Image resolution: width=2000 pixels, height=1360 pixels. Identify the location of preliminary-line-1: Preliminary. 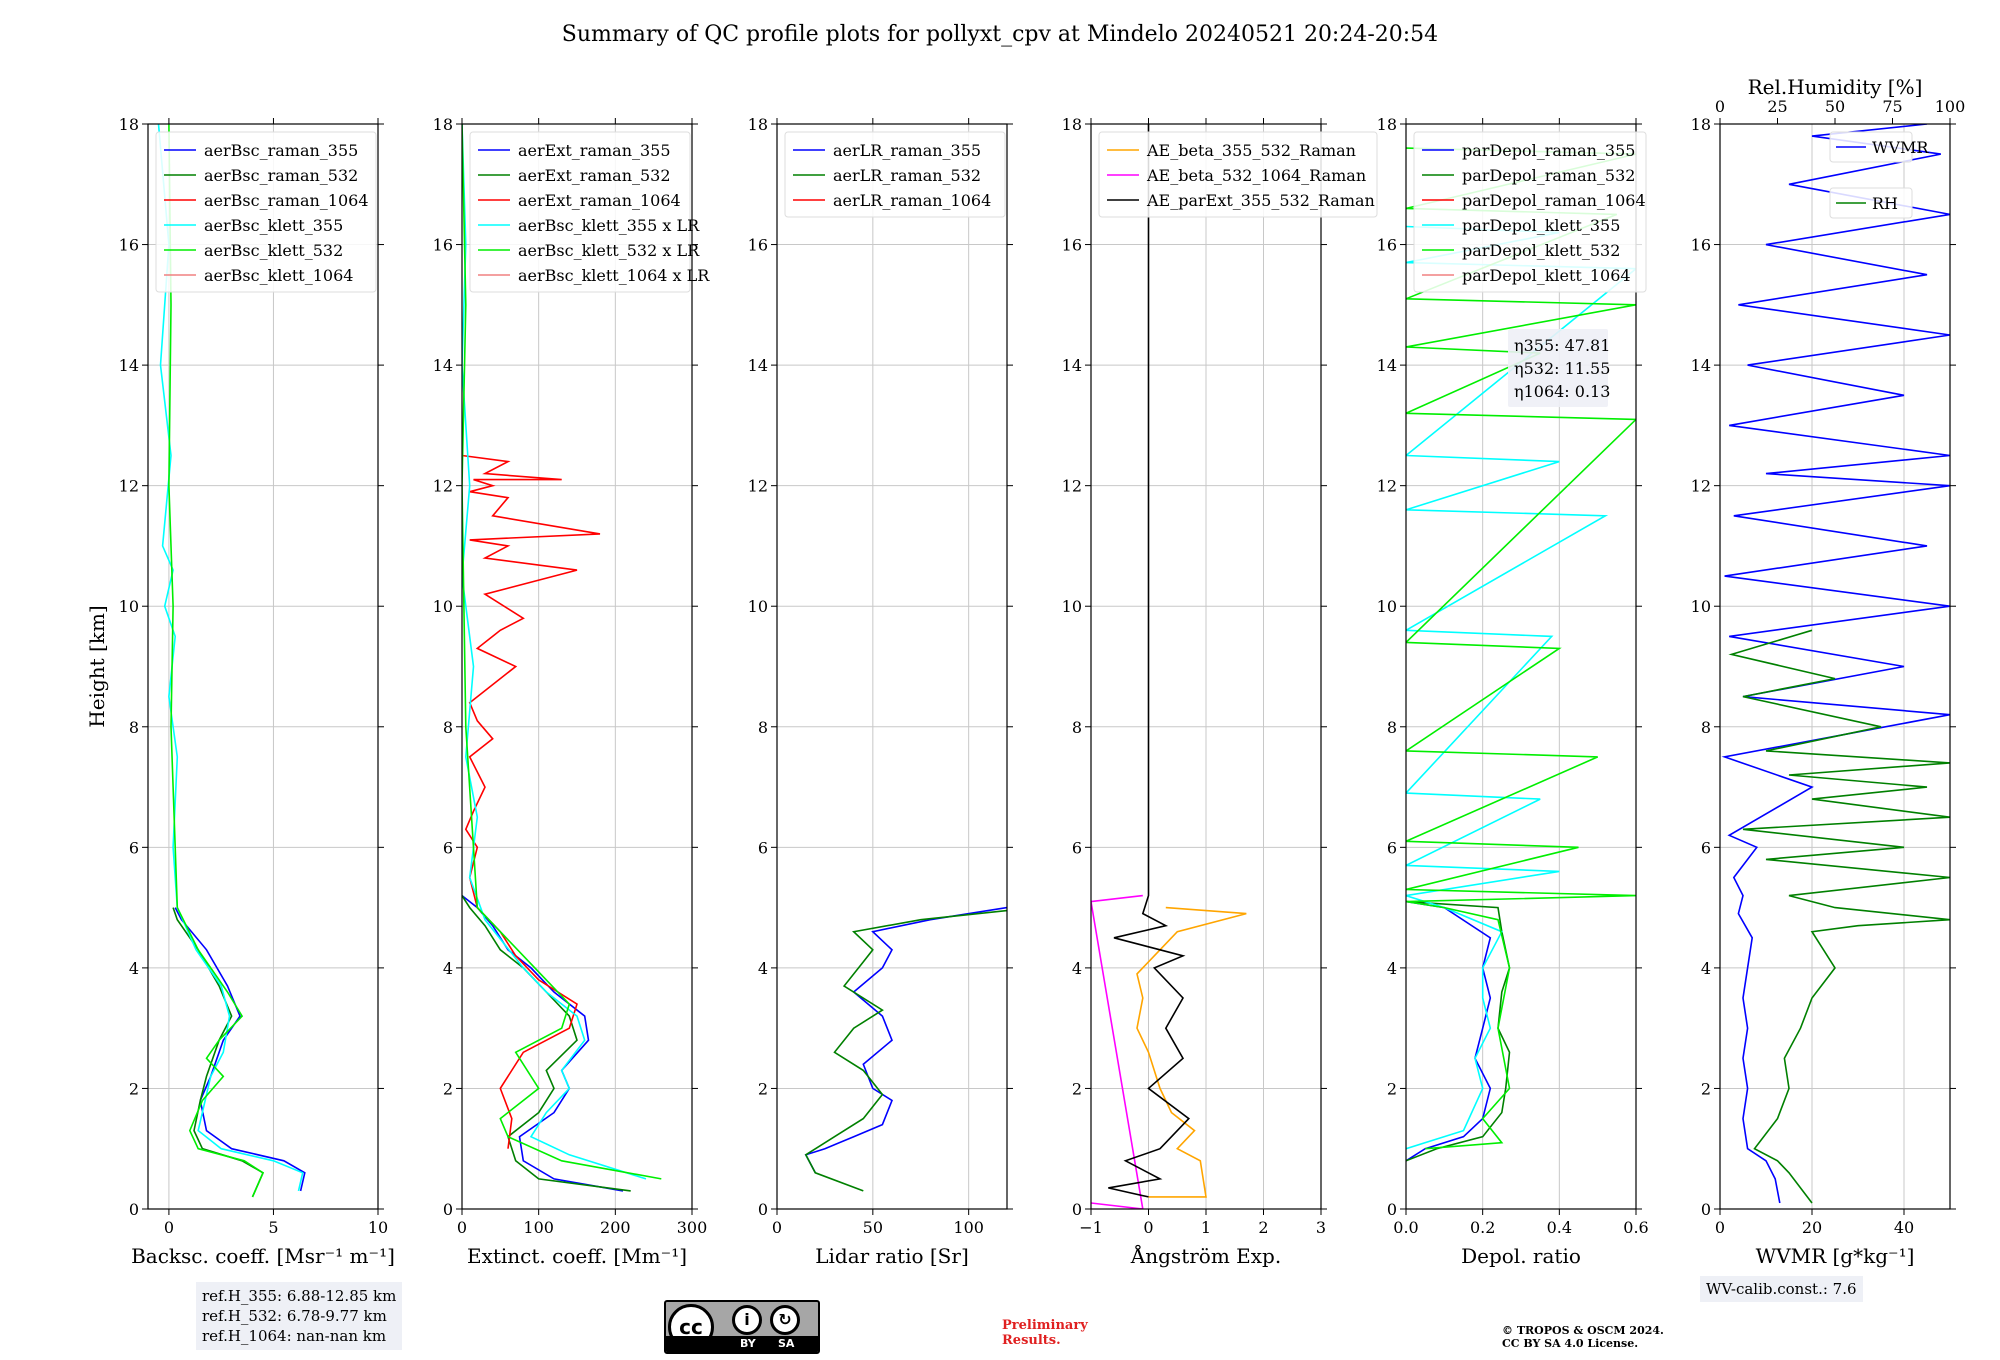
(1045, 1325).